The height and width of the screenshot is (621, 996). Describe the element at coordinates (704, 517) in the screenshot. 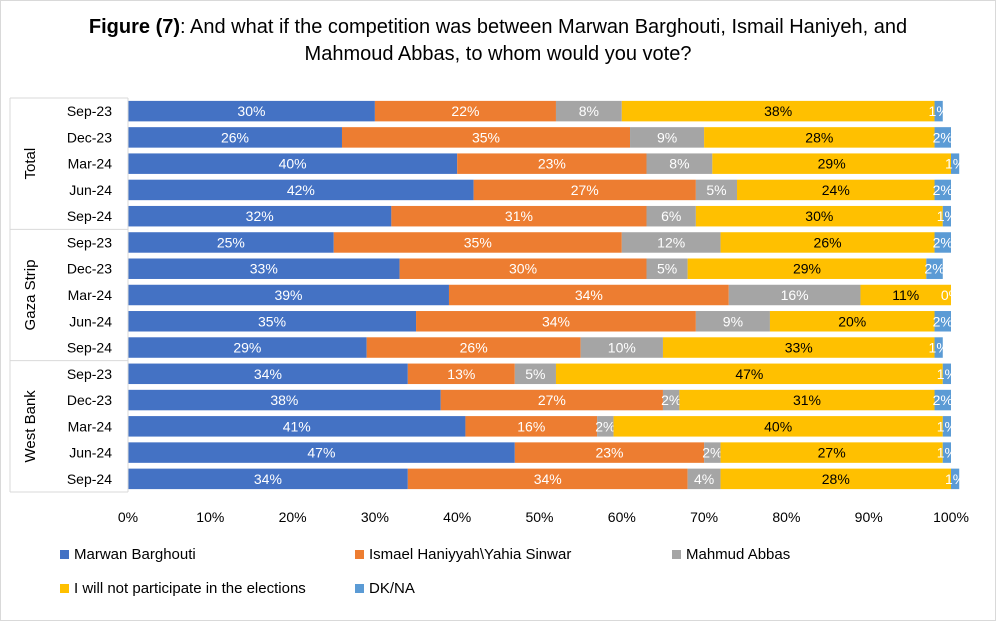

I see `x-tick-label: 70%` at that location.